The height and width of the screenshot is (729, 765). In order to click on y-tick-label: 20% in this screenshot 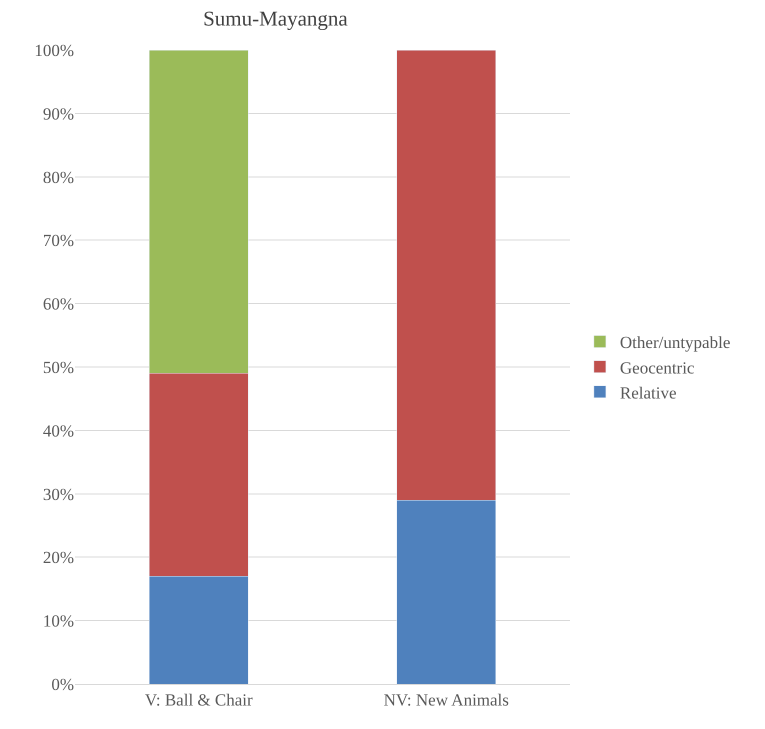, I will do `click(58, 558)`.